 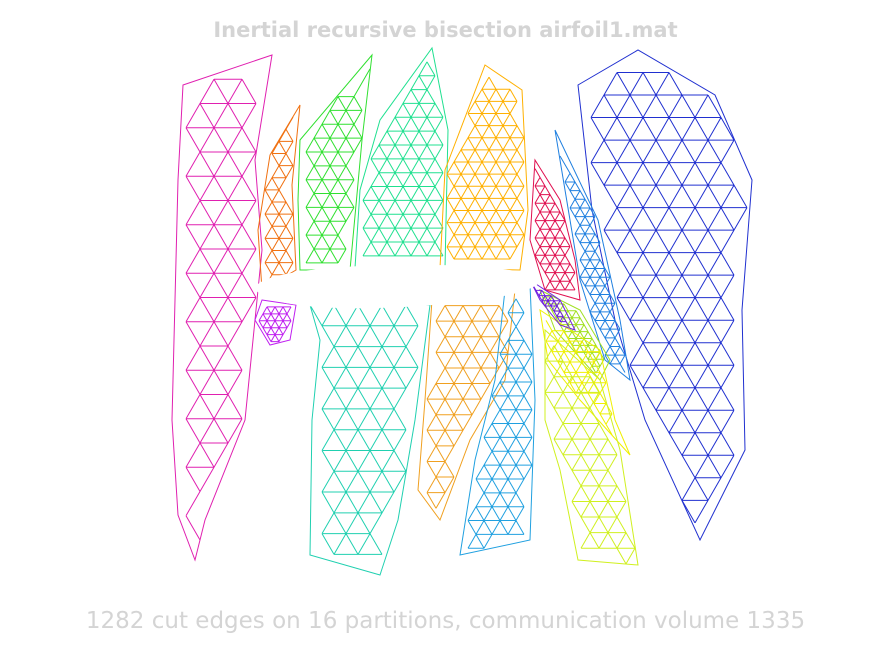 What do you see at coordinates (279, 202) in the screenshot?
I see `partition-2-mesh` at bounding box center [279, 202].